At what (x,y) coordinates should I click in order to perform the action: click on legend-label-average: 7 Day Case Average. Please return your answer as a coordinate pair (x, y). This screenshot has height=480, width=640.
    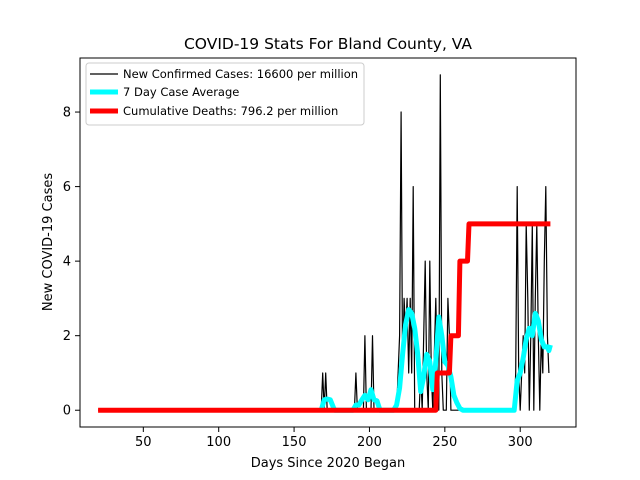
    Looking at the image, I should click on (181, 92).